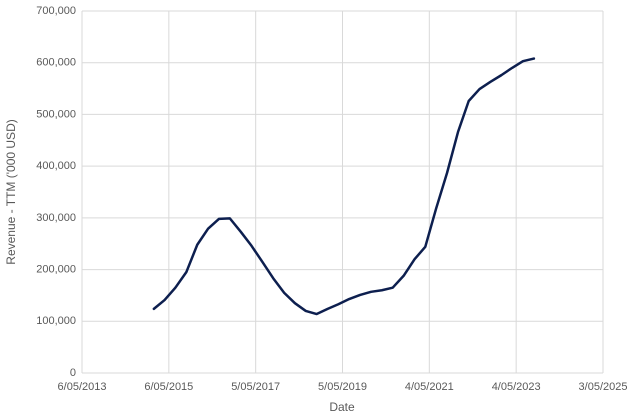 This screenshot has height=418, width=640. I want to click on y-tick-label: 200,000, so click(56, 269).